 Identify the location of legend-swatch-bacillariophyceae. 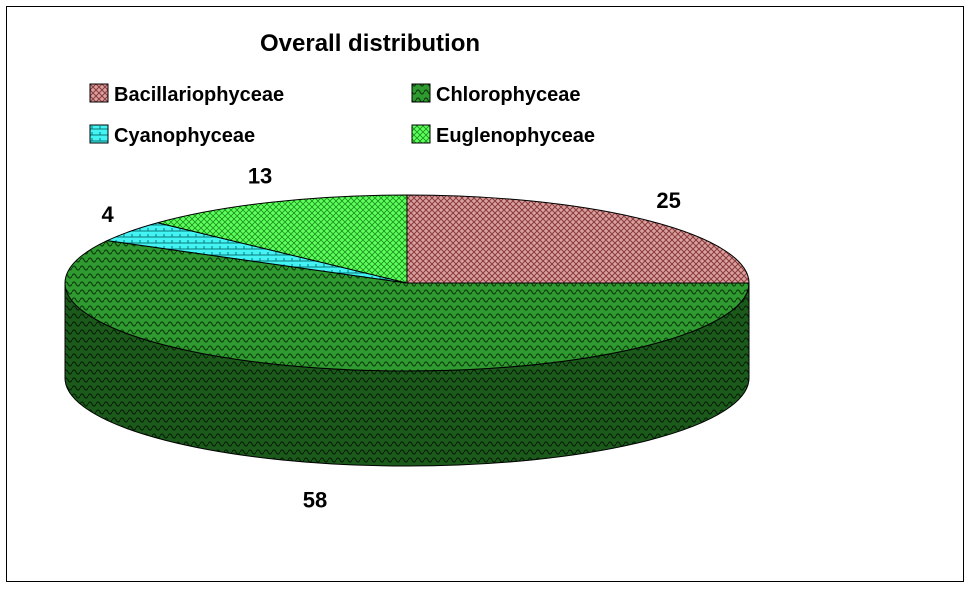
(99, 93).